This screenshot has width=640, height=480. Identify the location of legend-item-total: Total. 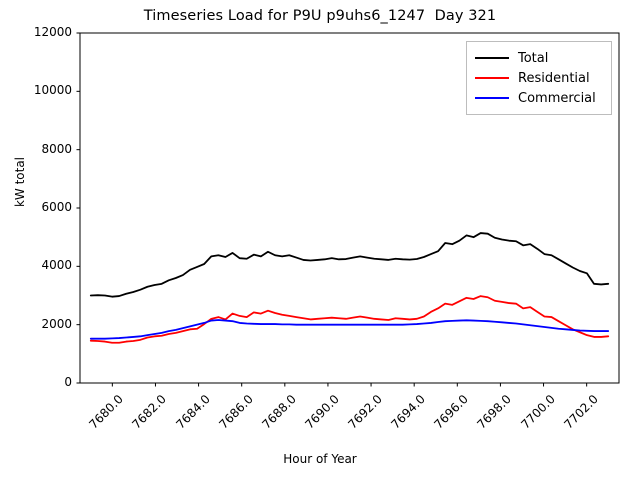
(539, 58).